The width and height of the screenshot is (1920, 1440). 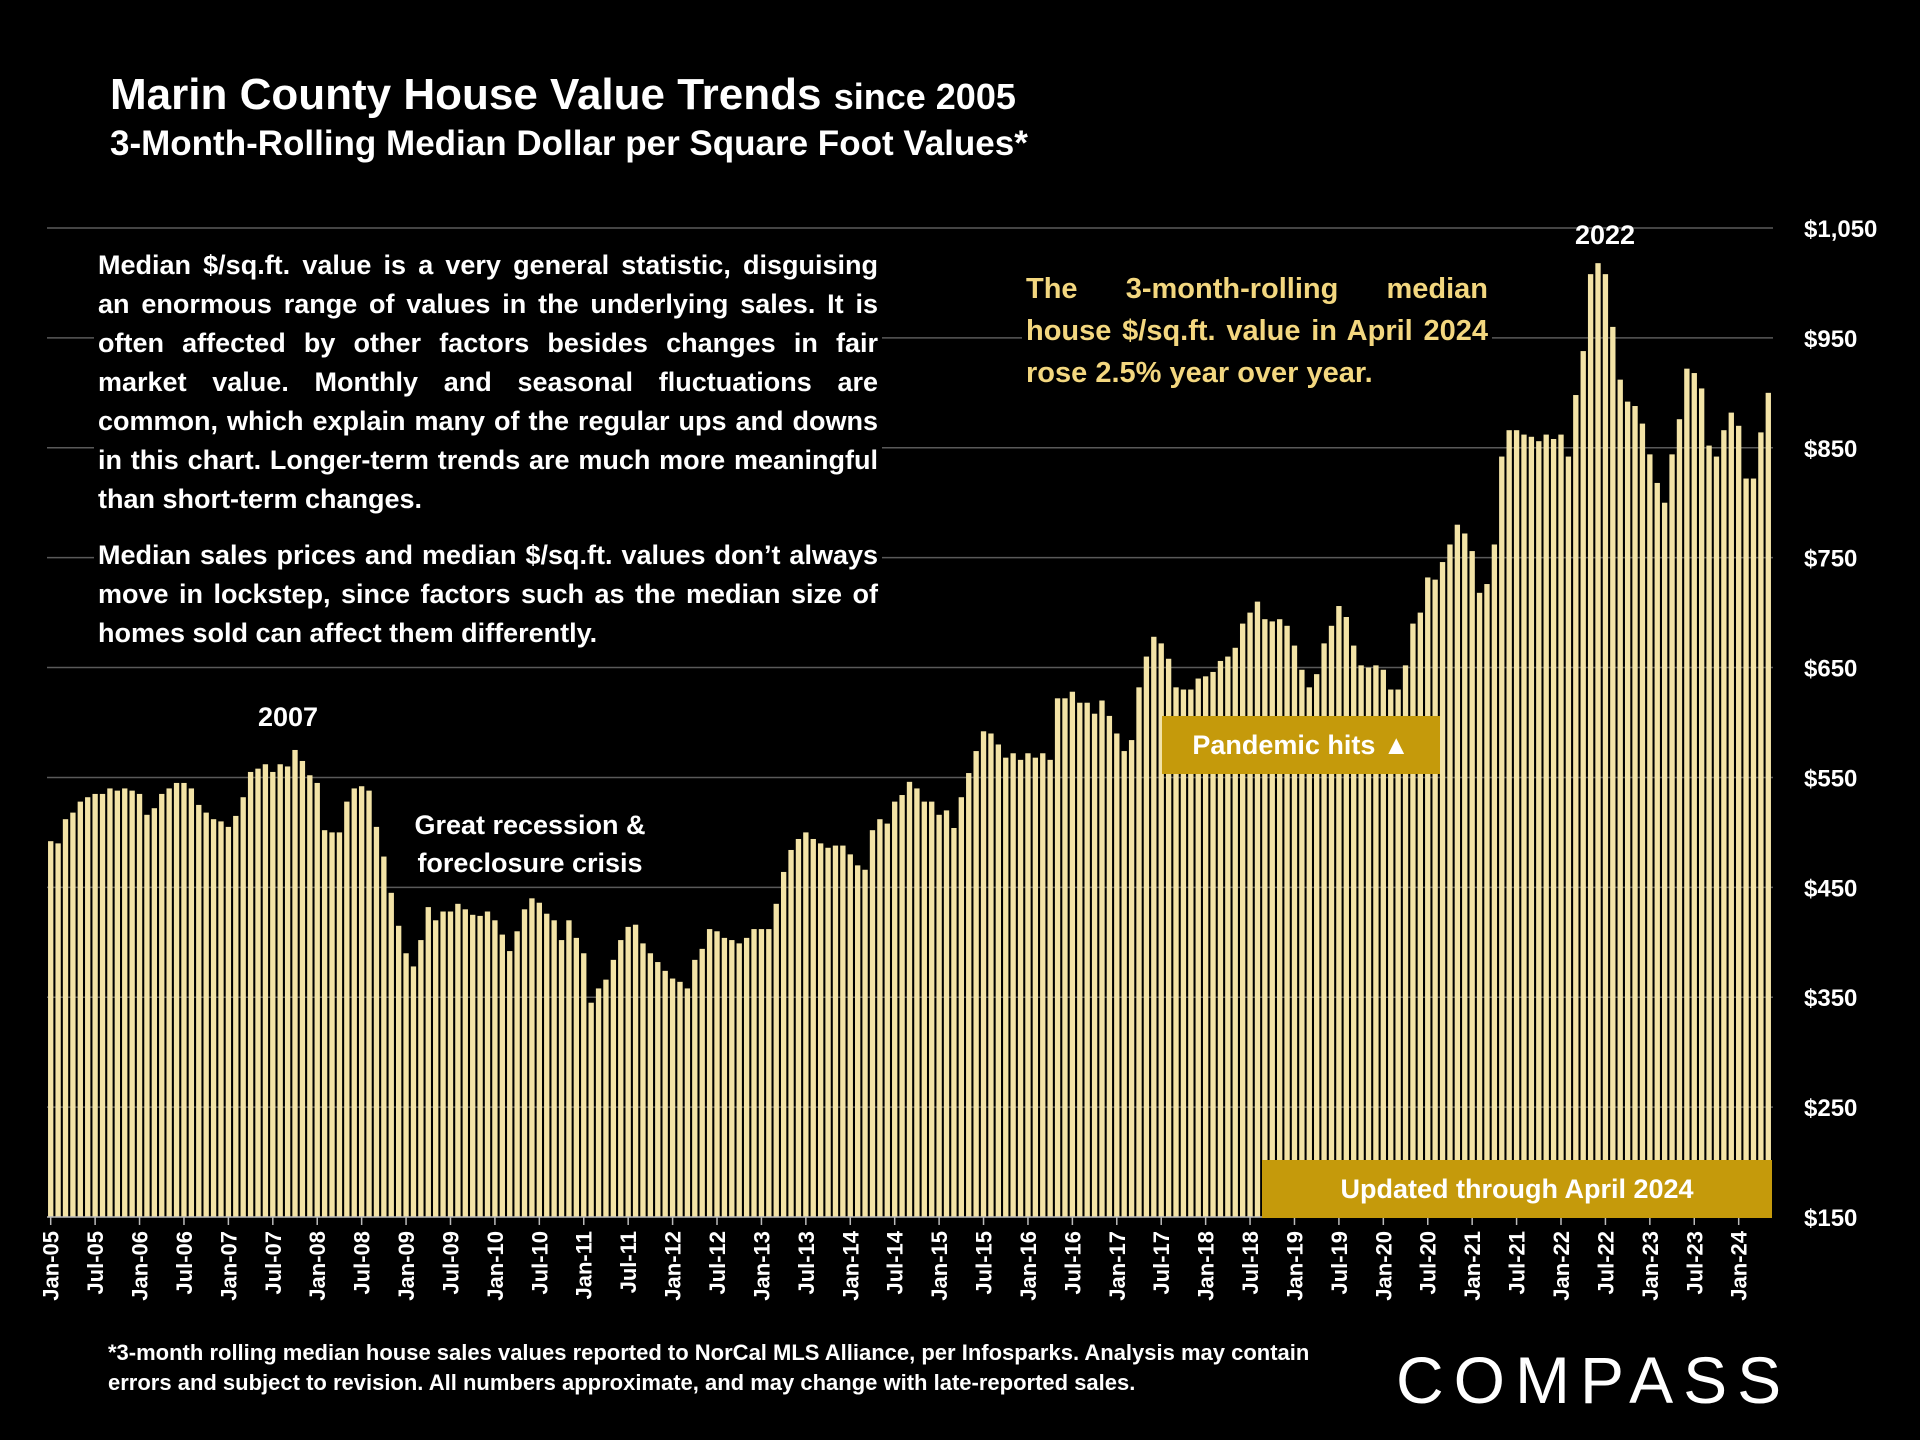 I want to click on x-tick-label: Jan-20, so click(x=1383, y=1266).